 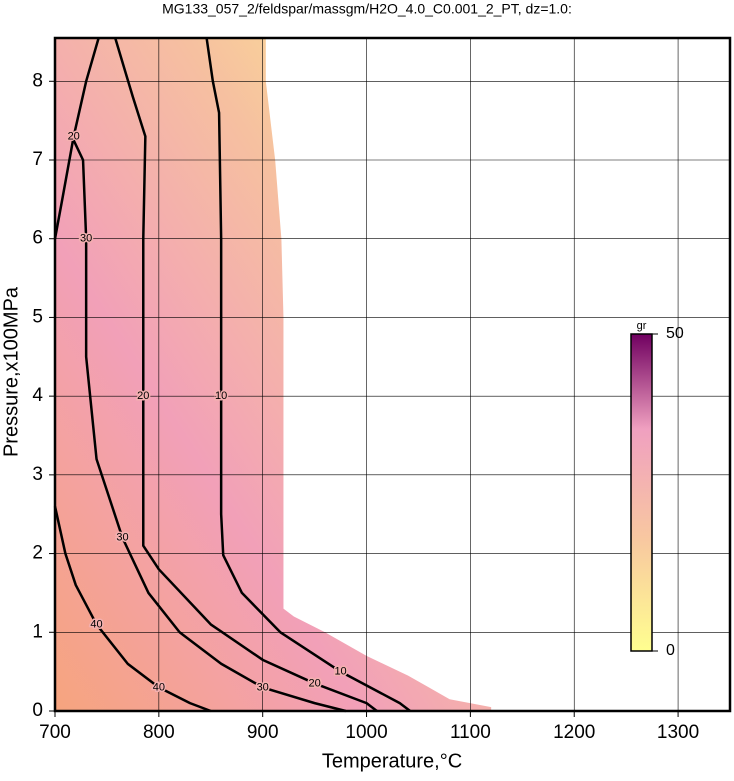 I want to click on y-tick-label: 4, so click(x=37, y=395).